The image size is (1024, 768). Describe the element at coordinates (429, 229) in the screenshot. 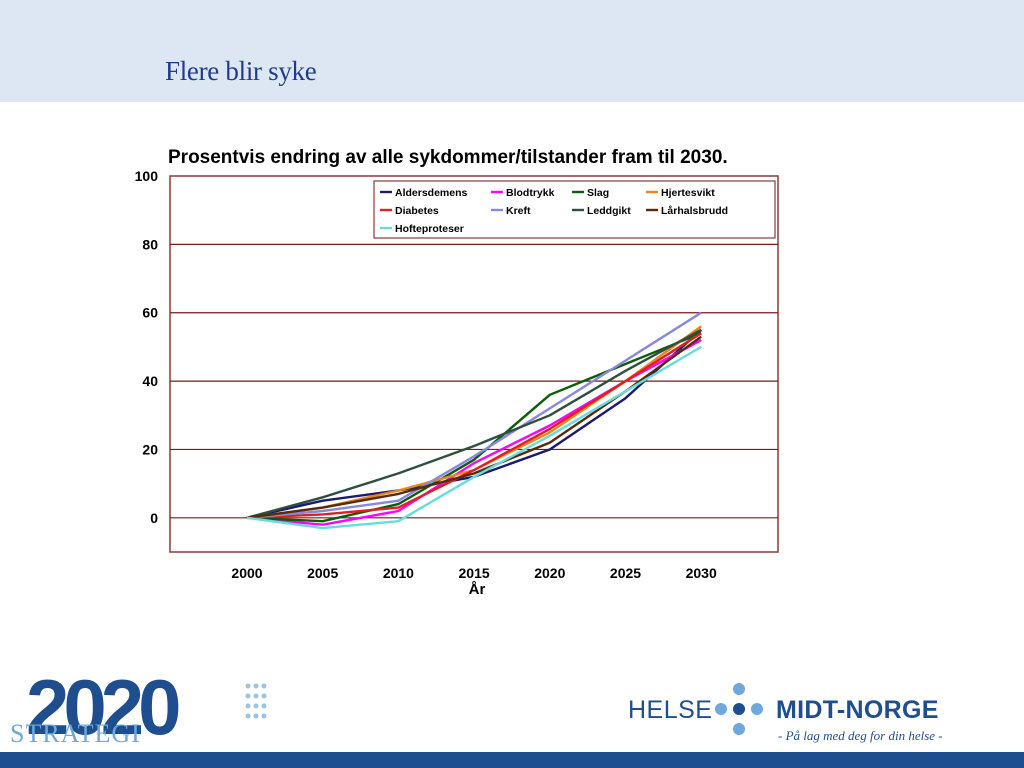

I see `legend-label: Hofteproteser` at that location.